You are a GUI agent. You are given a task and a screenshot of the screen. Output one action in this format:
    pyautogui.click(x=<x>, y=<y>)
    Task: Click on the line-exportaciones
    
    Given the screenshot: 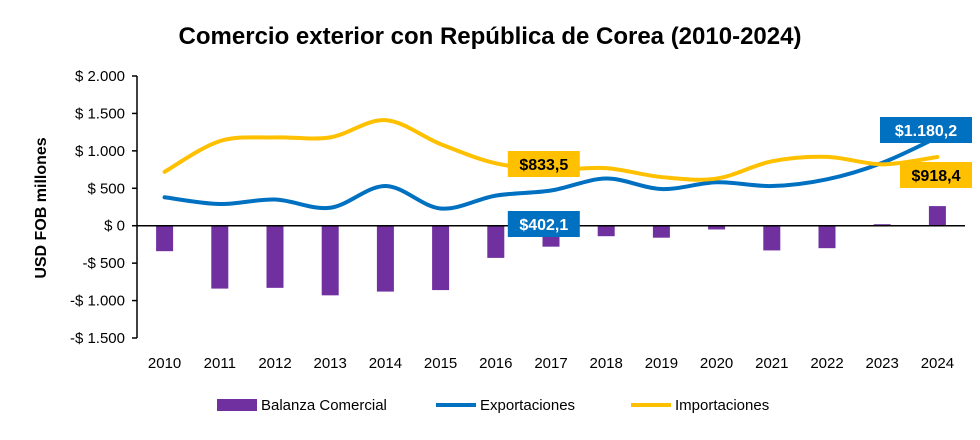 What is the action you would take?
    pyautogui.click(x=551, y=173)
    